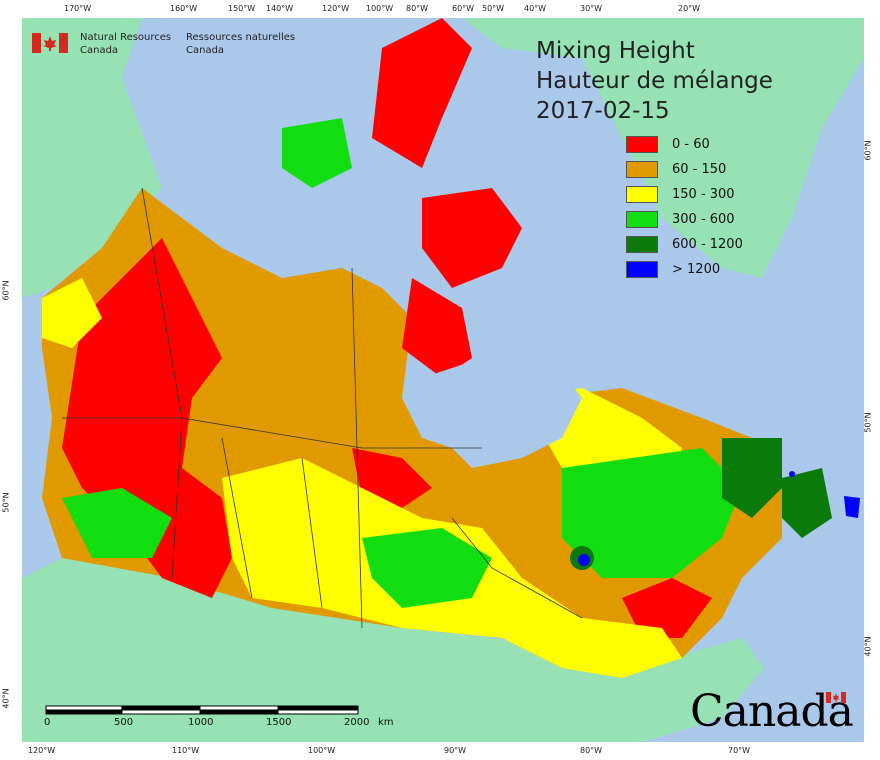 Image resolution: width=880 pixels, height=760 pixels. Describe the element at coordinates (317, 153) in the screenshot. I see `green-arctic-zone` at that location.